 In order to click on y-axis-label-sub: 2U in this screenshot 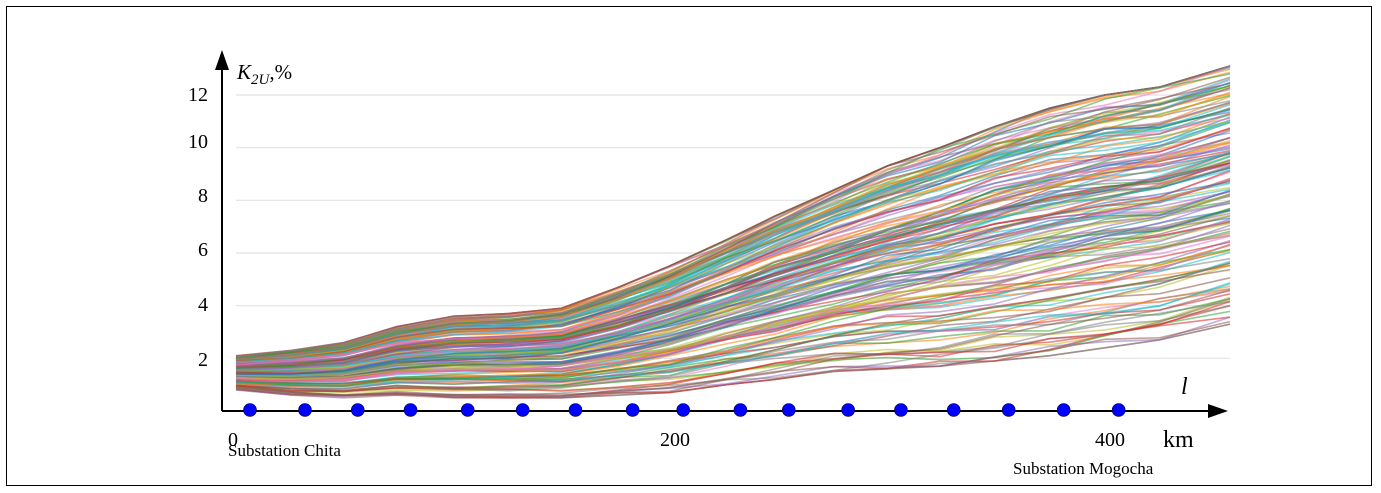, I will do `click(261, 80)`.